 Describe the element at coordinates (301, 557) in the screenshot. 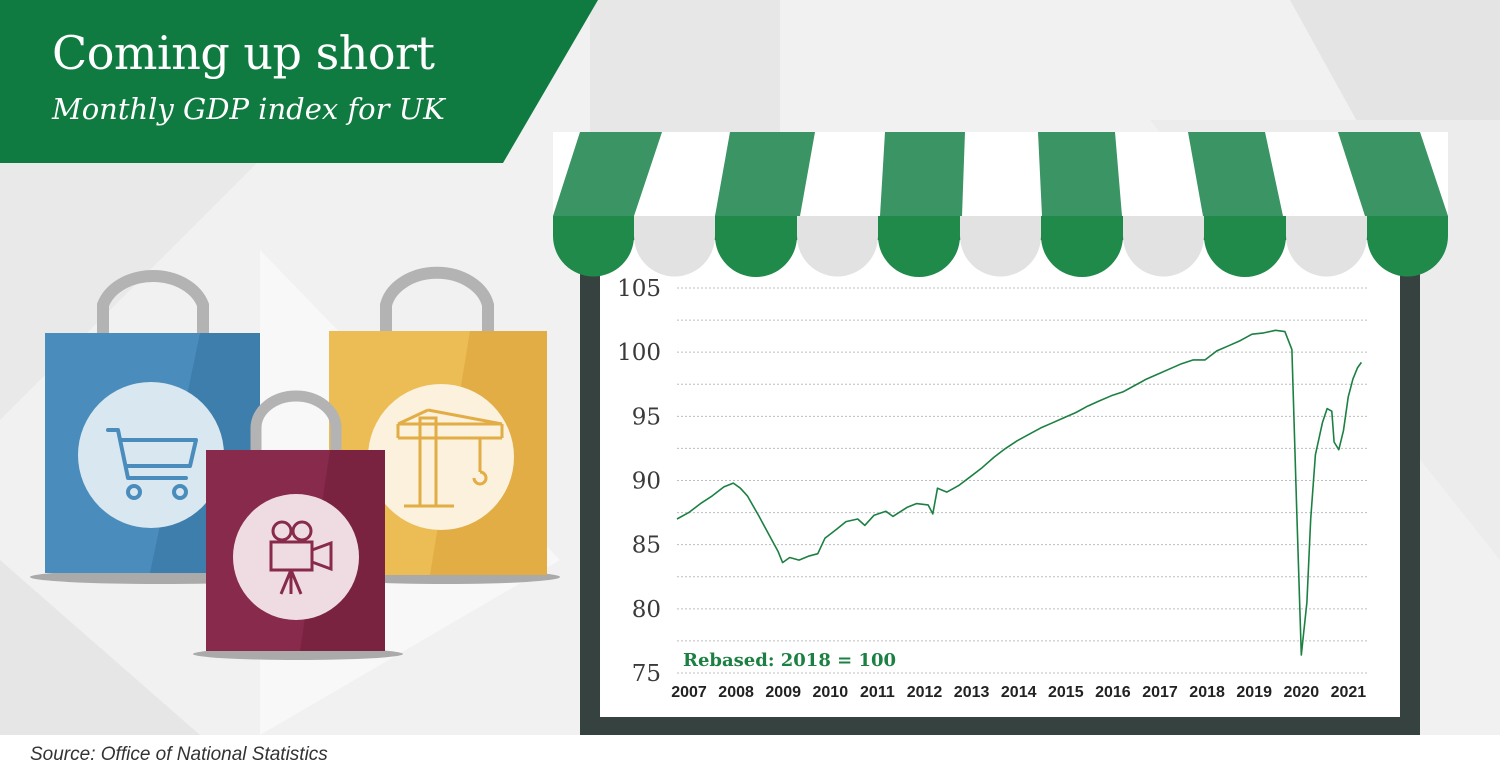

I see `film-camera-icon` at that location.